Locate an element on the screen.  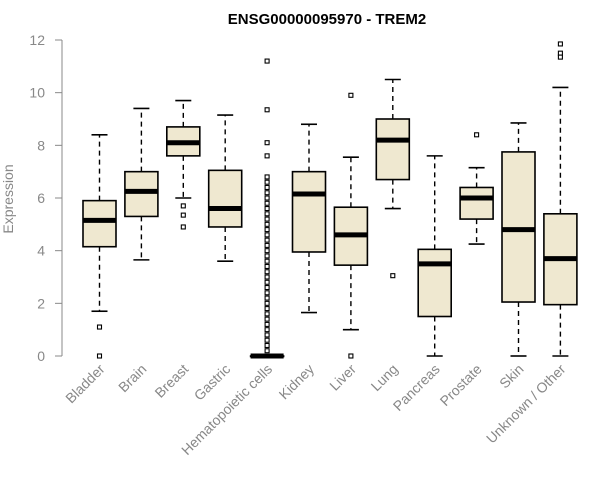
x-category-label: Skin is located at coordinates (511, 376).